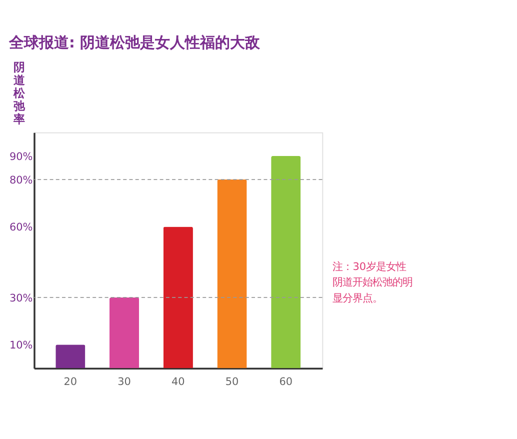 The image size is (517, 439). Describe the element at coordinates (71, 382) in the screenshot. I see `x-tick-label: 20` at that location.